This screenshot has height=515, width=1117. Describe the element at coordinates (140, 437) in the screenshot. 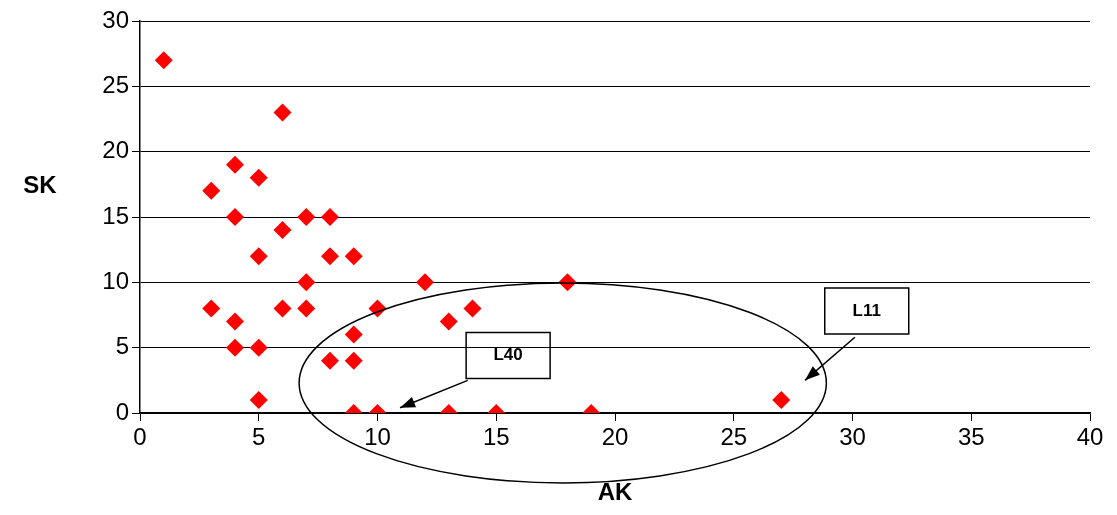

I see `x-tick-label: 0` at that location.